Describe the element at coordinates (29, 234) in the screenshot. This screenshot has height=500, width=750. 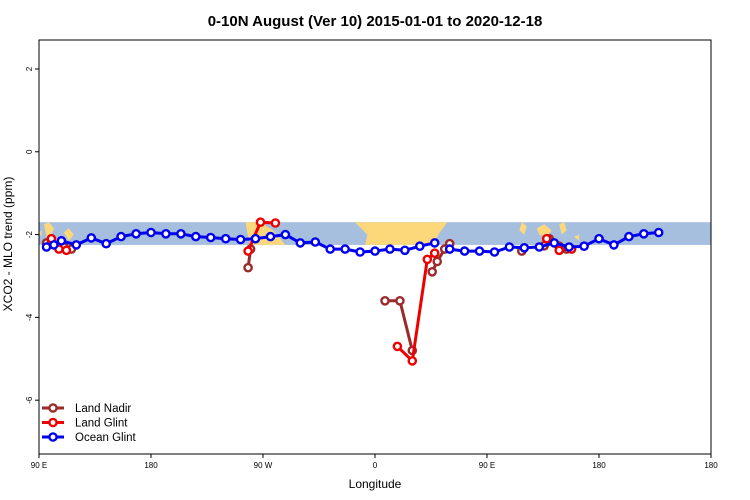
I see `y-tick-label: -2` at that location.